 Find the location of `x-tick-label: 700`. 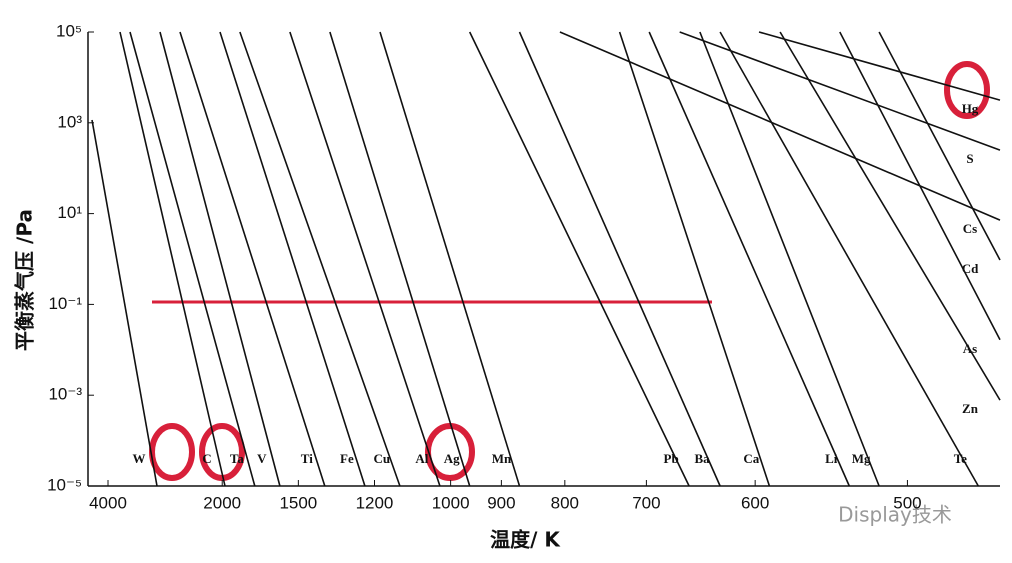

x-tick-label: 700 is located at coordinates (646, 502).